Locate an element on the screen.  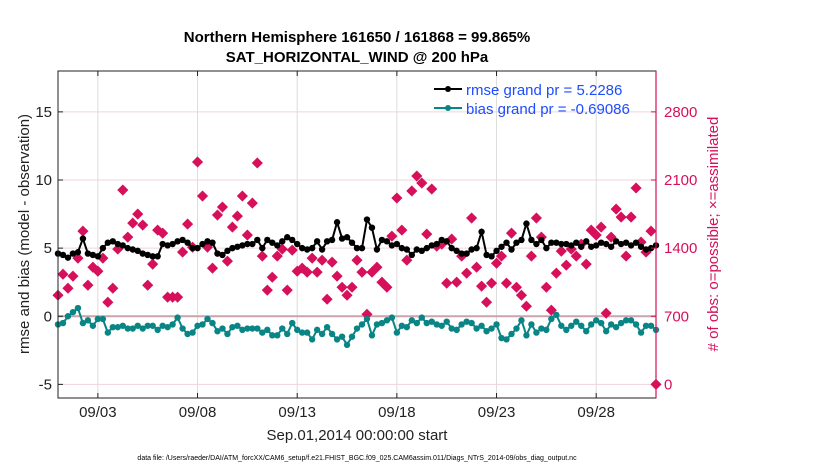
x-tick-label: 09/08 is located at coordinates (198, 412).